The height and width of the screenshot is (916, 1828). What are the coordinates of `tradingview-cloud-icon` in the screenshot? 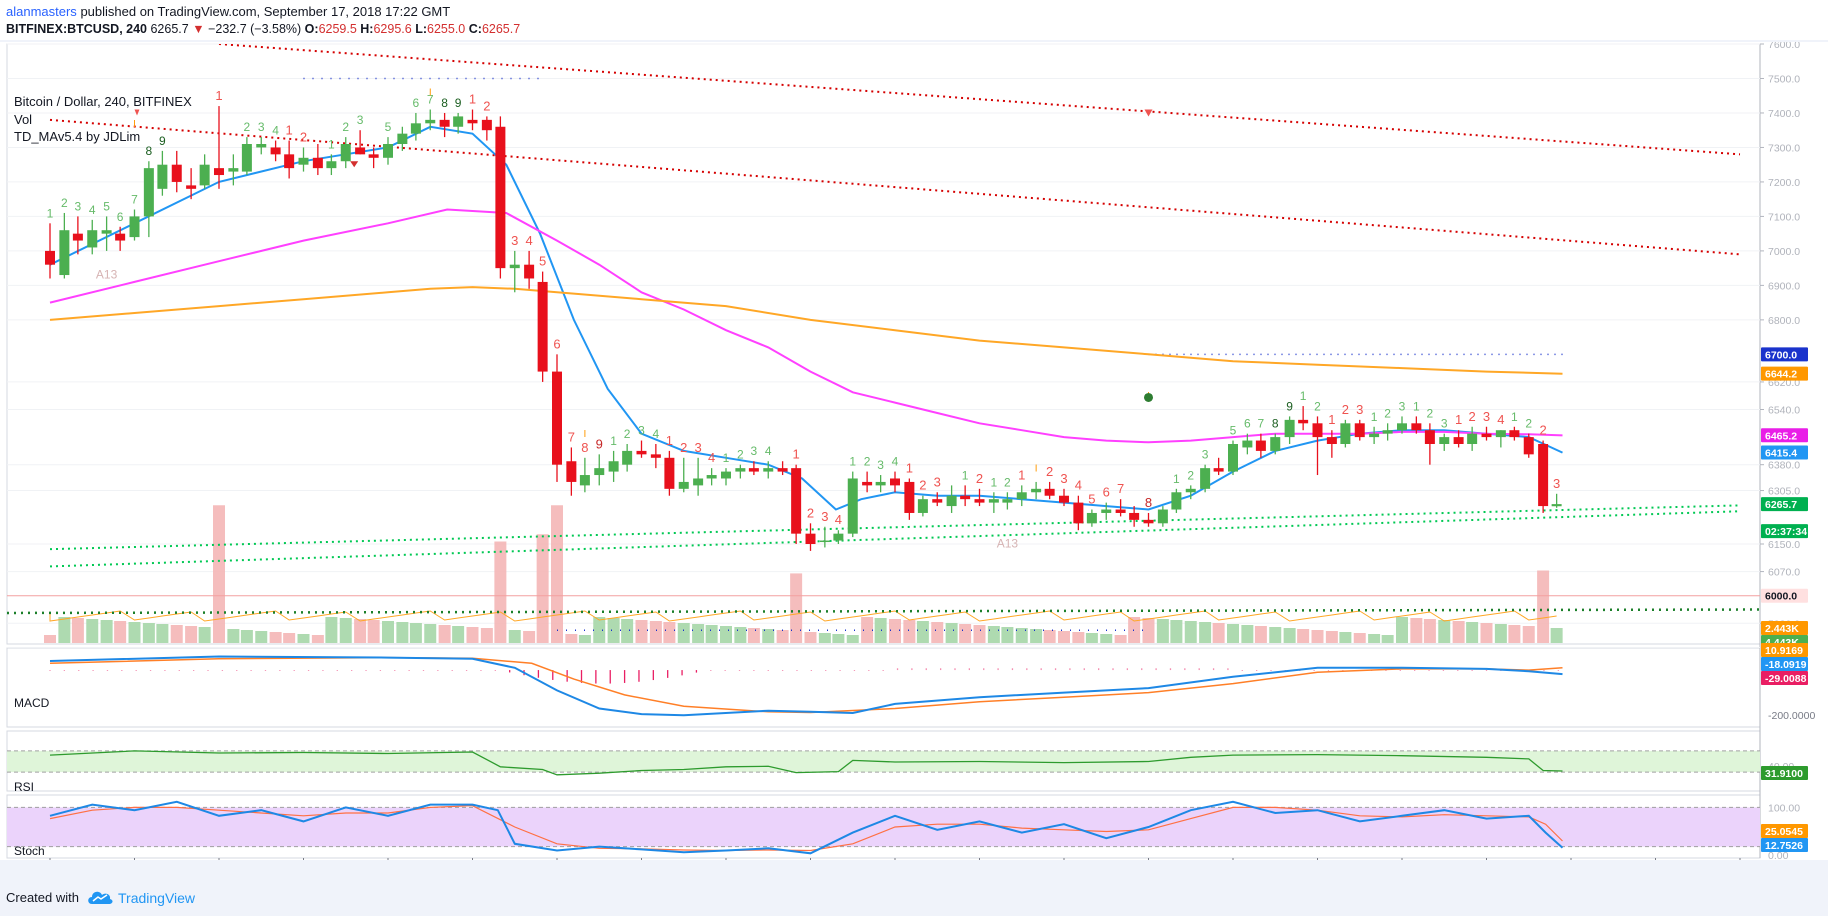 It's located at (100, 897).